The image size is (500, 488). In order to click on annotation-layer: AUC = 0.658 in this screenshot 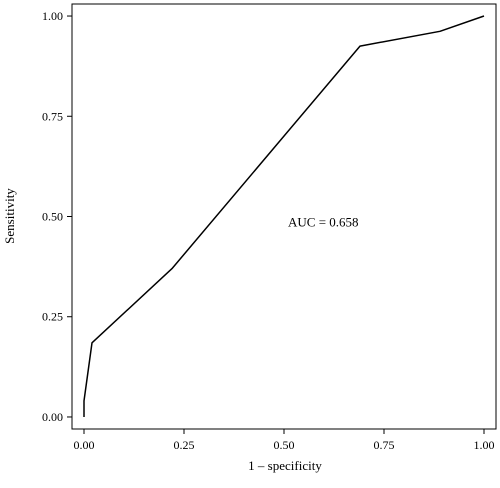, I will do `click(323, 222)`.